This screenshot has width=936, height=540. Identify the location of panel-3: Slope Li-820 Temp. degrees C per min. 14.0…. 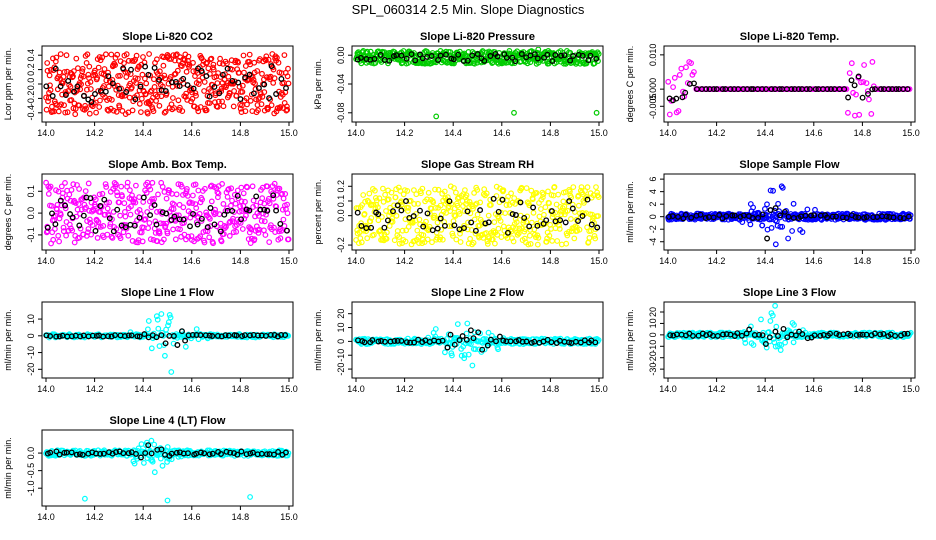
(772, 84).